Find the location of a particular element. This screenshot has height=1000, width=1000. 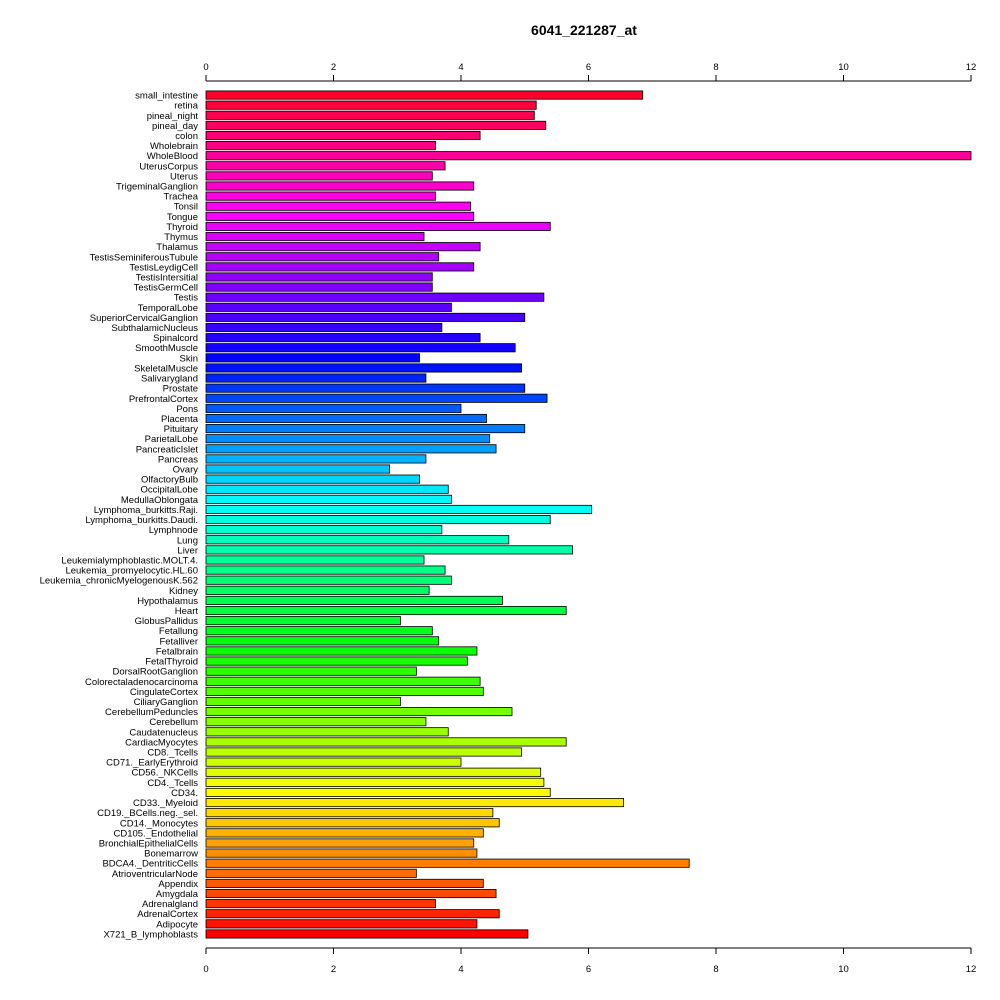

category-label: ParietalLobe is located at coordinates (171, 439).